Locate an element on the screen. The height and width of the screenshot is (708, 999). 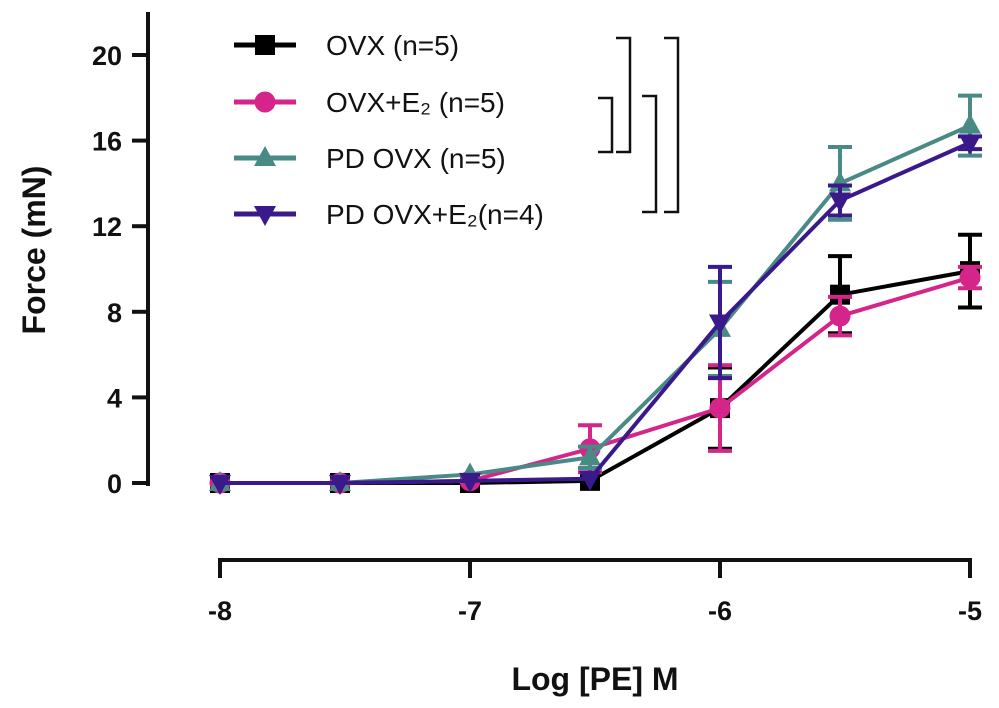
legend-item: PD OVX (n=5) is located at coordinates (370, 158).